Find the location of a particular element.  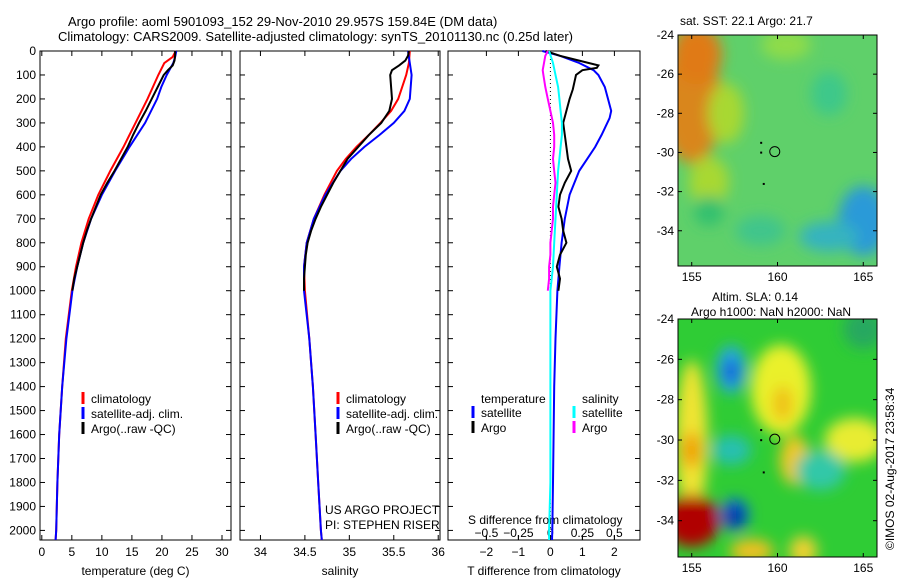

x-tick-label: 35 is located at coordinates (350, 552).